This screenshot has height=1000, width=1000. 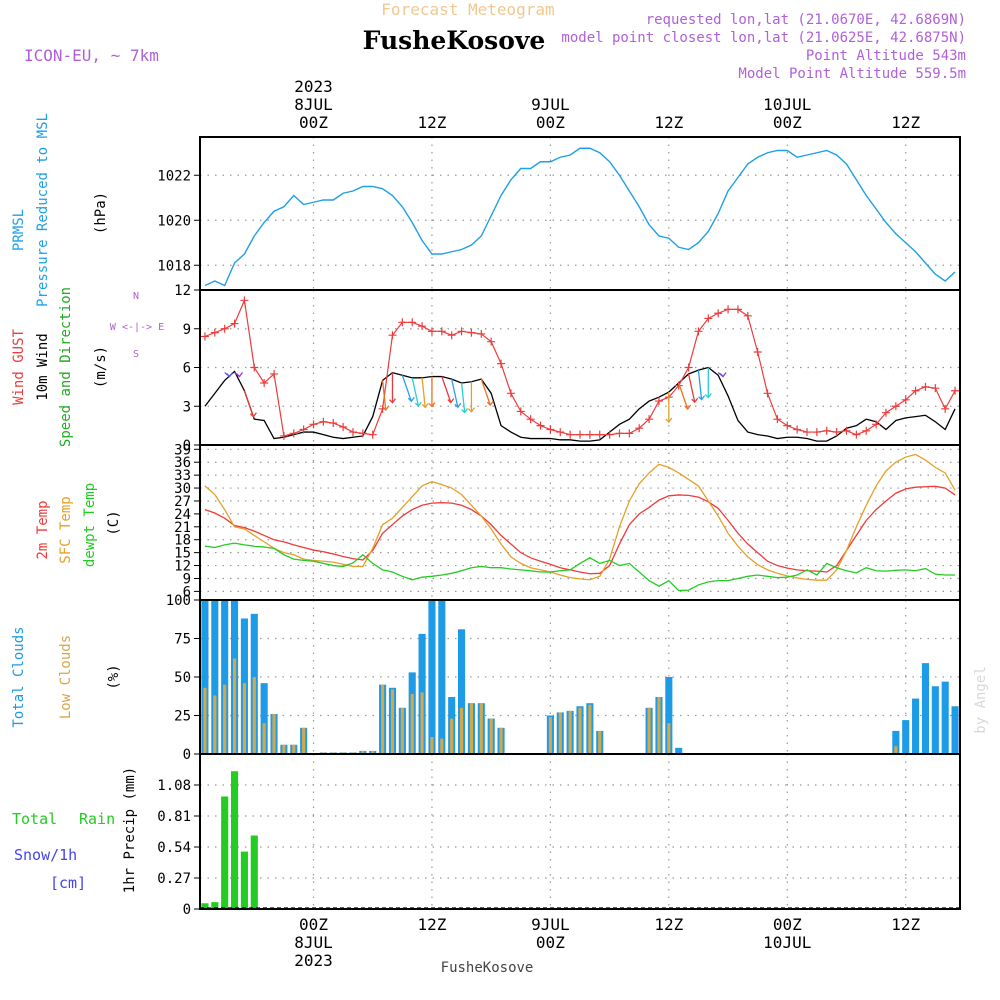 What do you see at coordinates (182, 528) in the screenshot?
I see `temp-tick-label: 21` at bounding box center [182, 528].